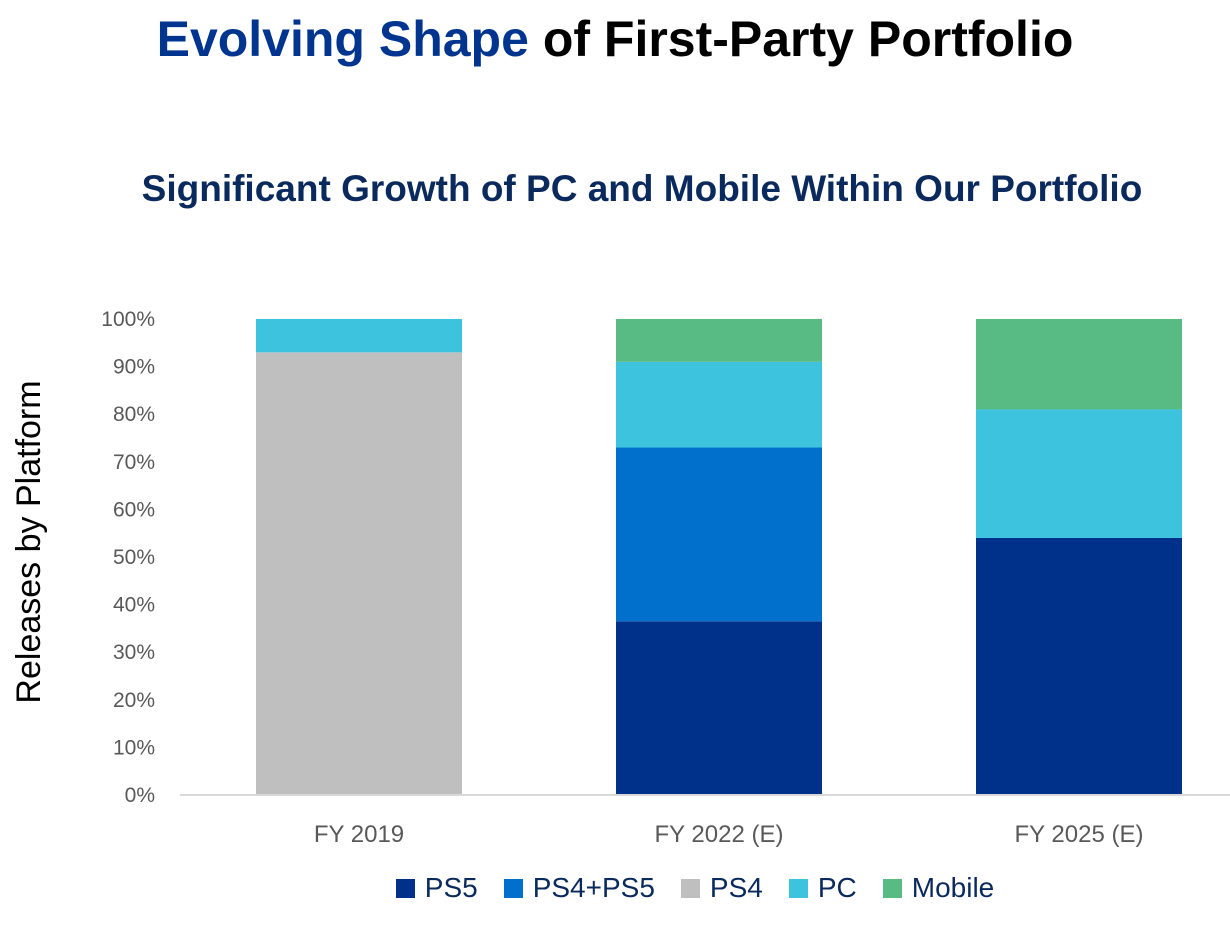 The image size is (1230, 932). What do you see at coordinates (953, 887) in the screenshot?
I see `legend-label: Mobile` at bounding box center [953, 887].